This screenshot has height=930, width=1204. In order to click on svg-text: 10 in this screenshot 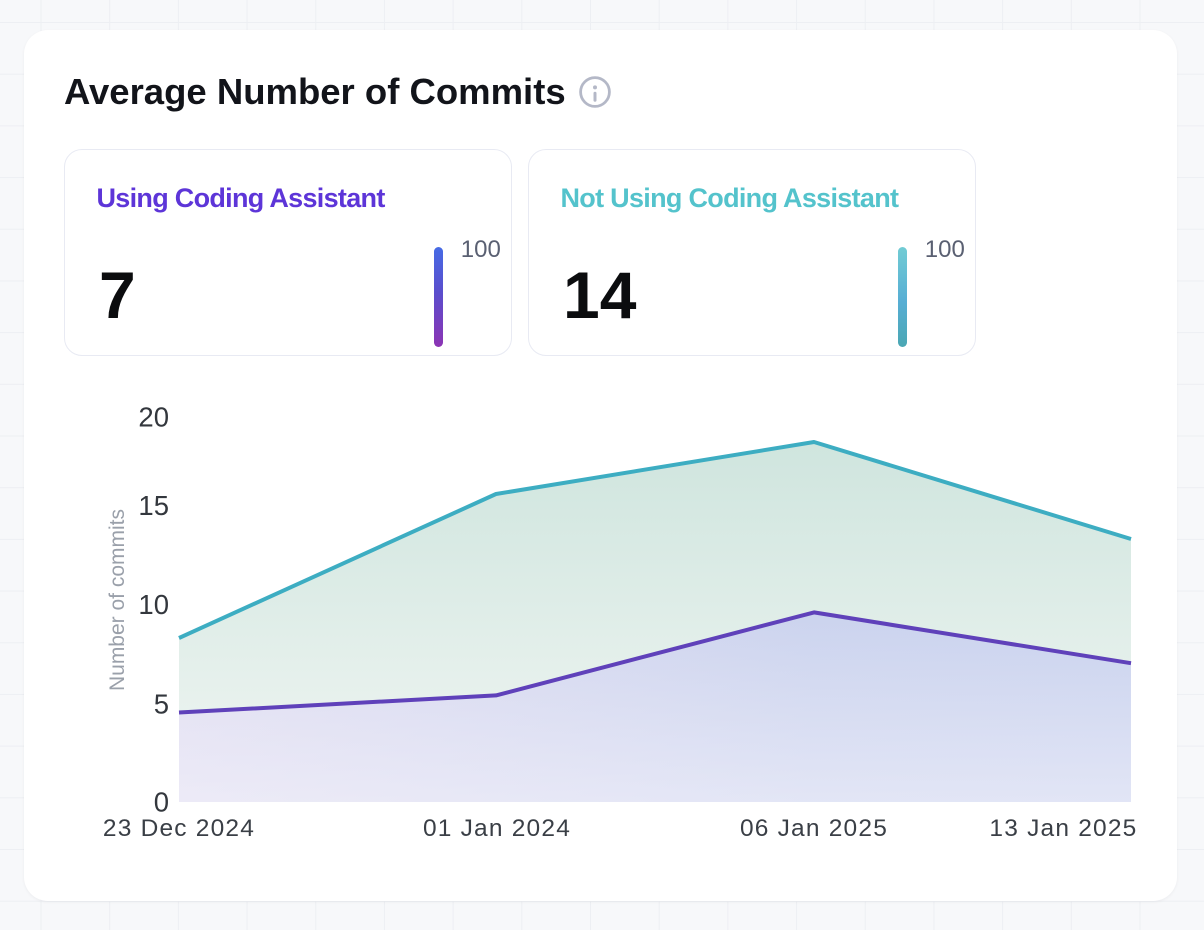, I will do `click(153, 604)`.